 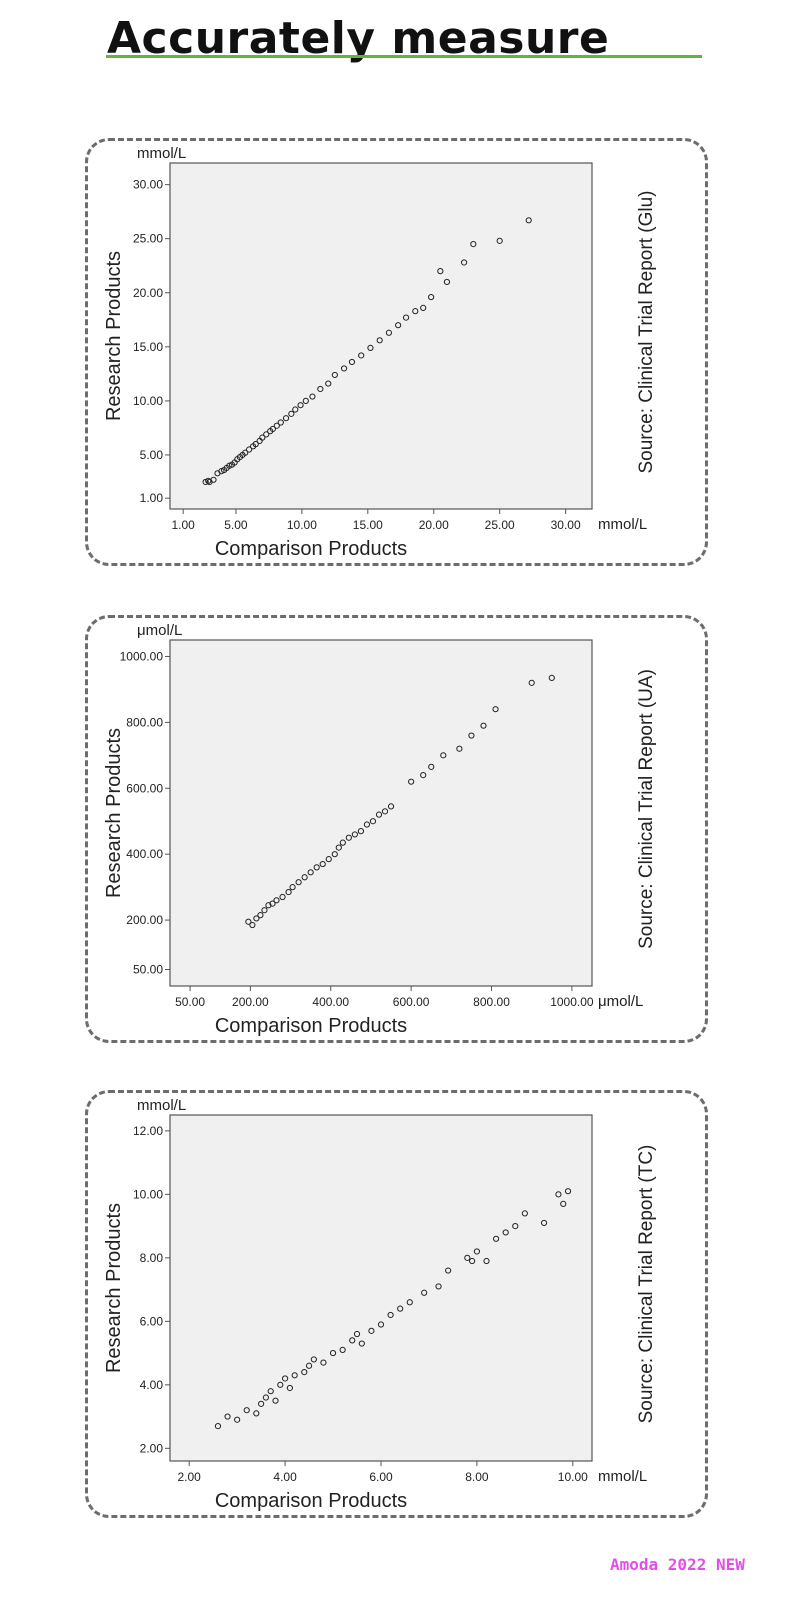 I want to click on source-note: Source: Clinical Trial Report (UA), so click(x=646, y=809).